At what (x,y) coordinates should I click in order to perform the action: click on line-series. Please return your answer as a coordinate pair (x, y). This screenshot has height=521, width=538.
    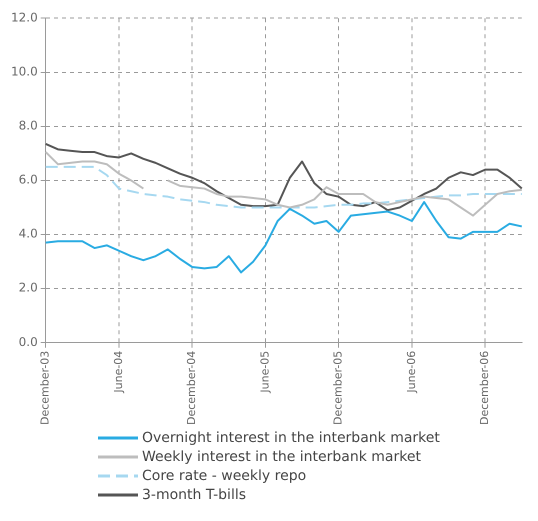
    Looking at the image, I should click on (283, 187).